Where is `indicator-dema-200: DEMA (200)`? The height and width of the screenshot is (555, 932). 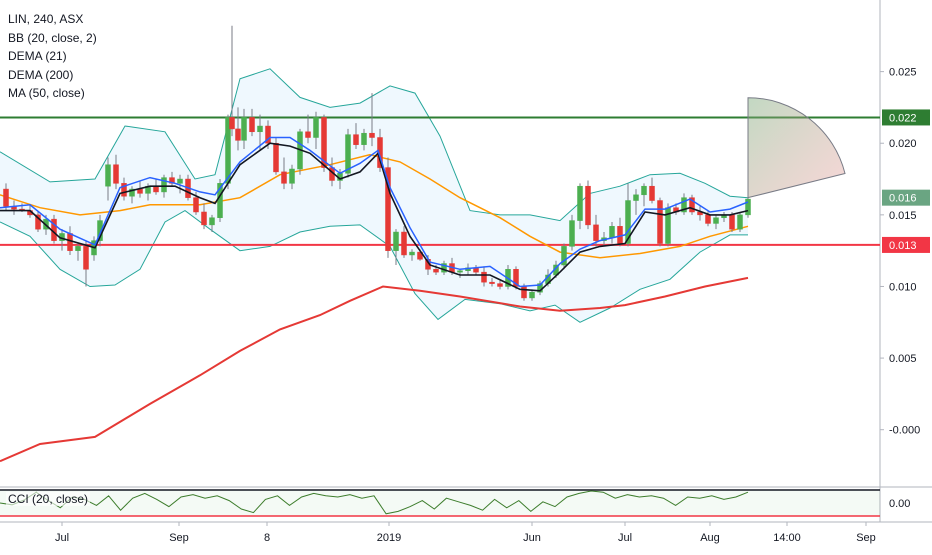
indicator-dema-200: DEMA (200) is located at coordinates (41, 74).